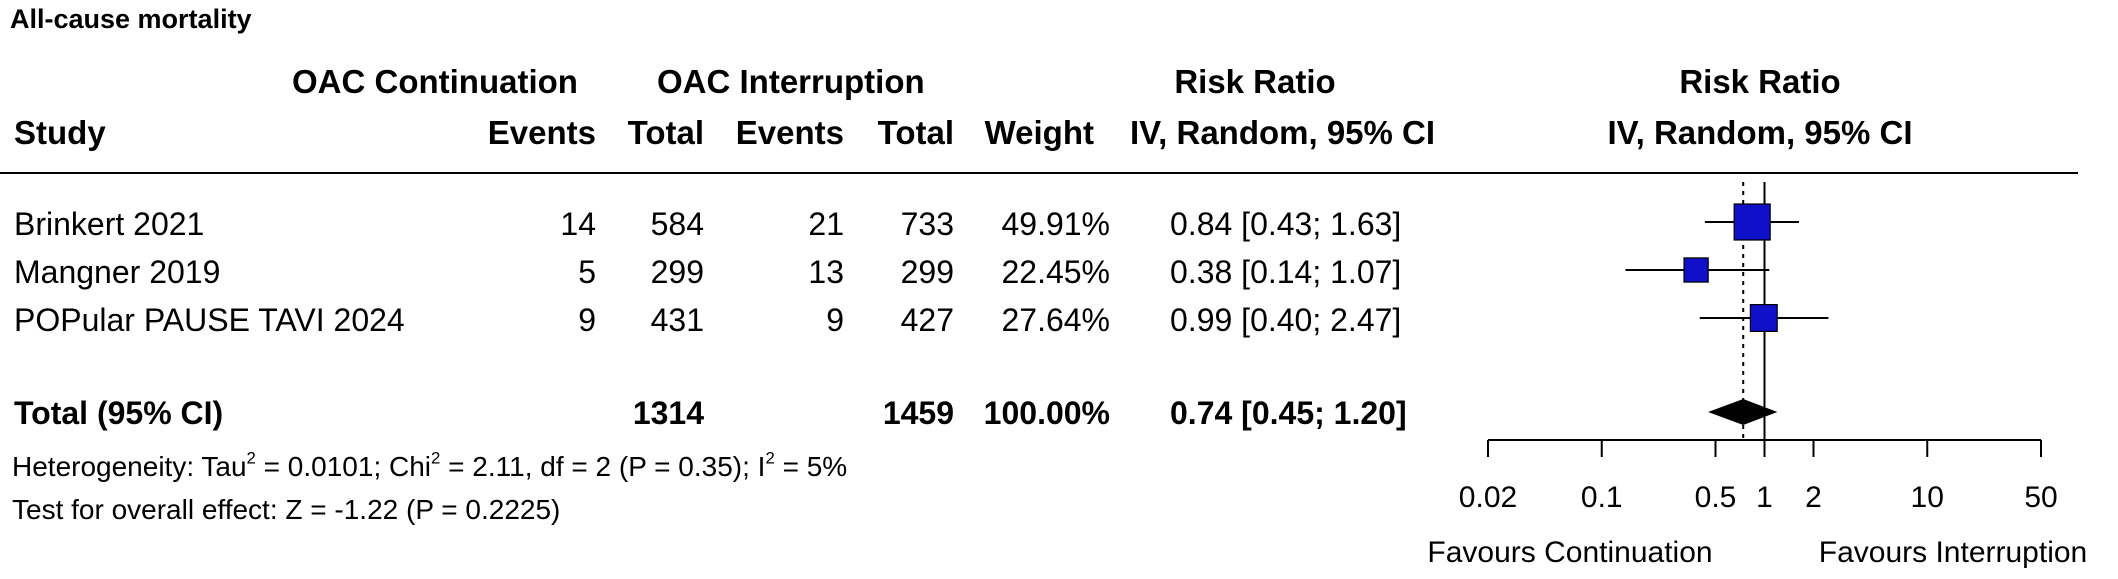  I want to click on plot-title: All-cause mortality, so click(131, 19).